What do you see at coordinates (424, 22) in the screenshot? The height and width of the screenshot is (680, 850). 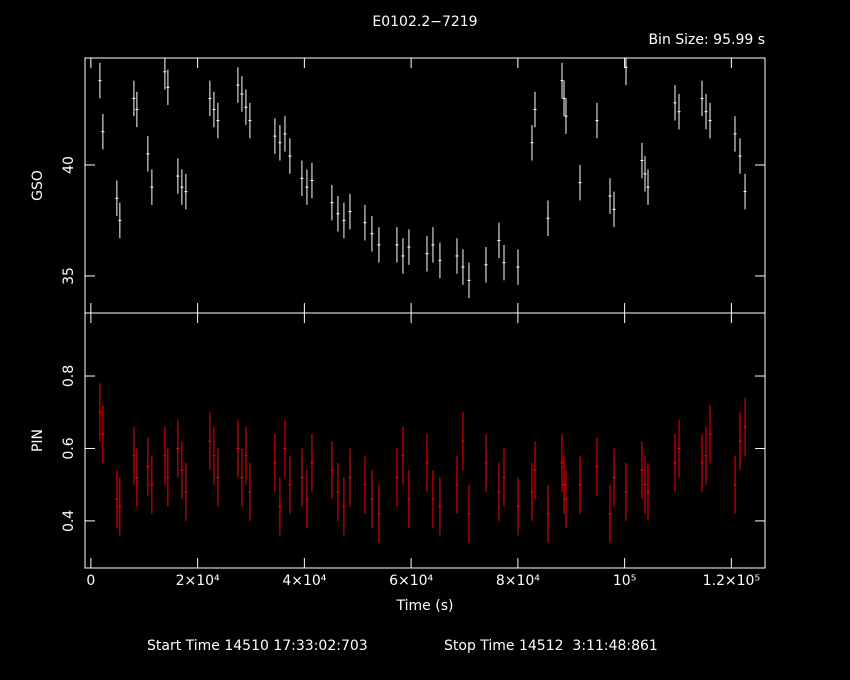 I see `chart-title: E0102.2−7219` at bounding box center [424, 22].